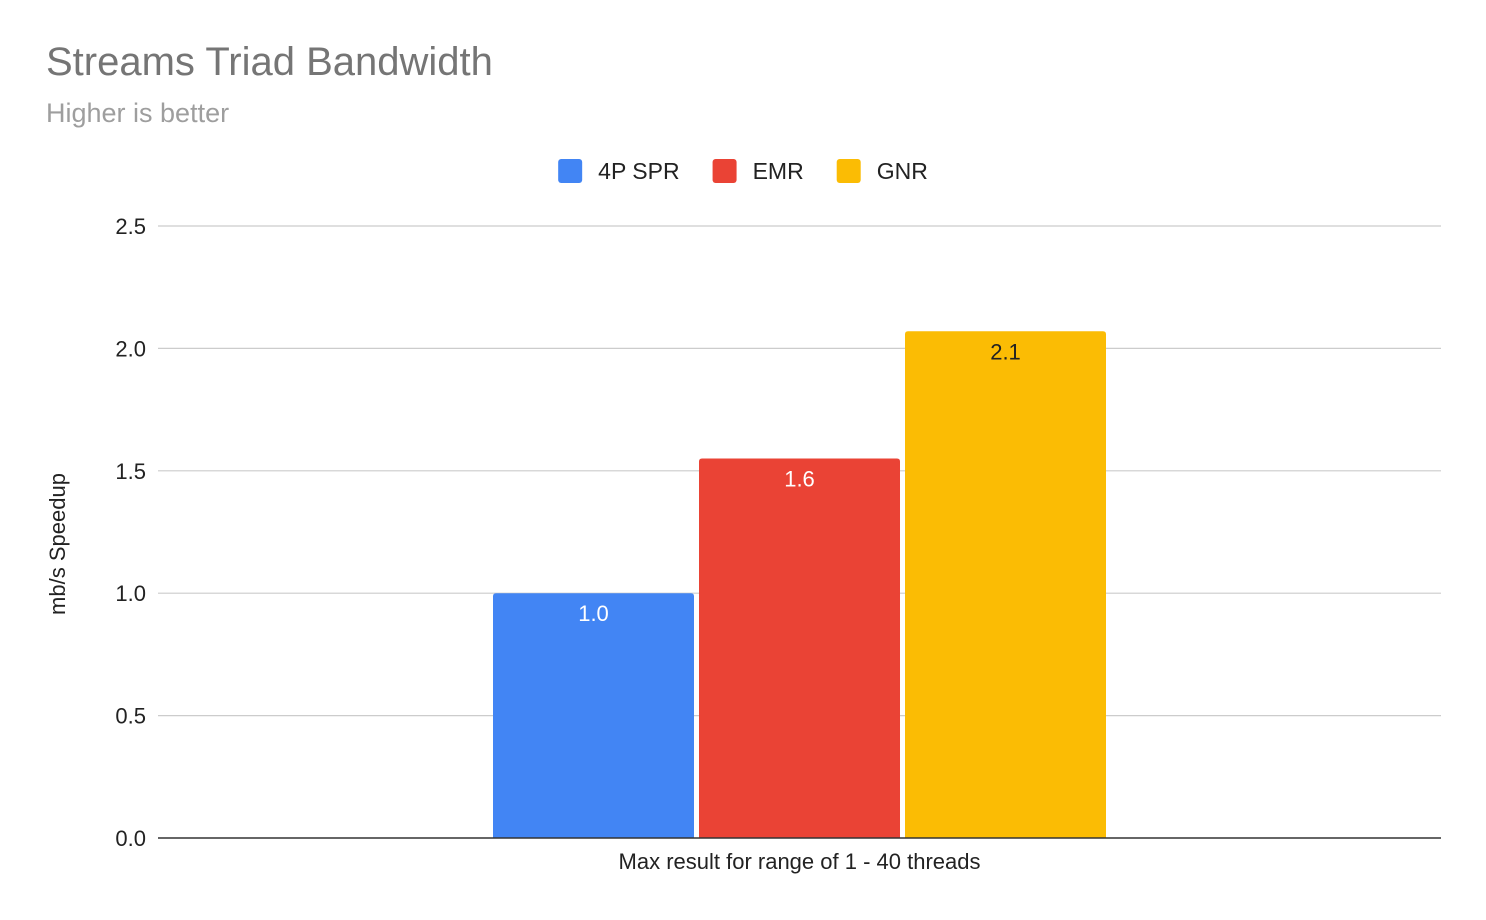 This screenshot has height=920, width=1486. What do you see at coordinates (799, 648) in the screenshot?
I see `bar-emr` at bounding box center [799, 648].